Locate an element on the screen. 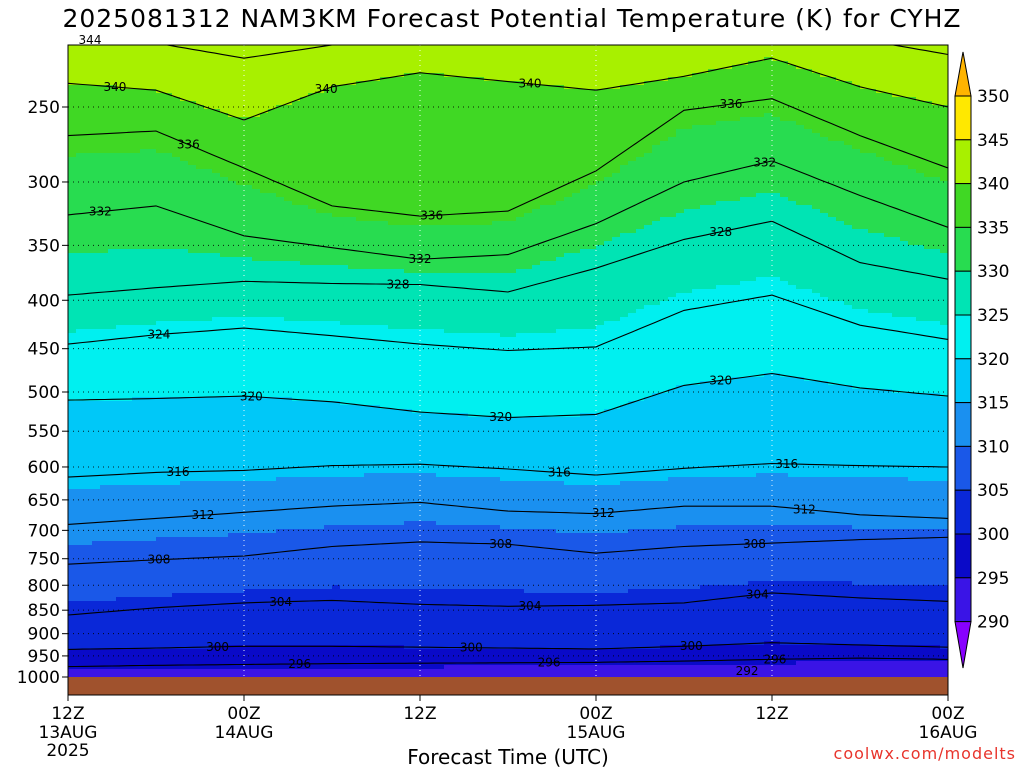 This screenshot has height=768, width=1024. x-tick-date: 14AUG is located at coordinates (244, 733).